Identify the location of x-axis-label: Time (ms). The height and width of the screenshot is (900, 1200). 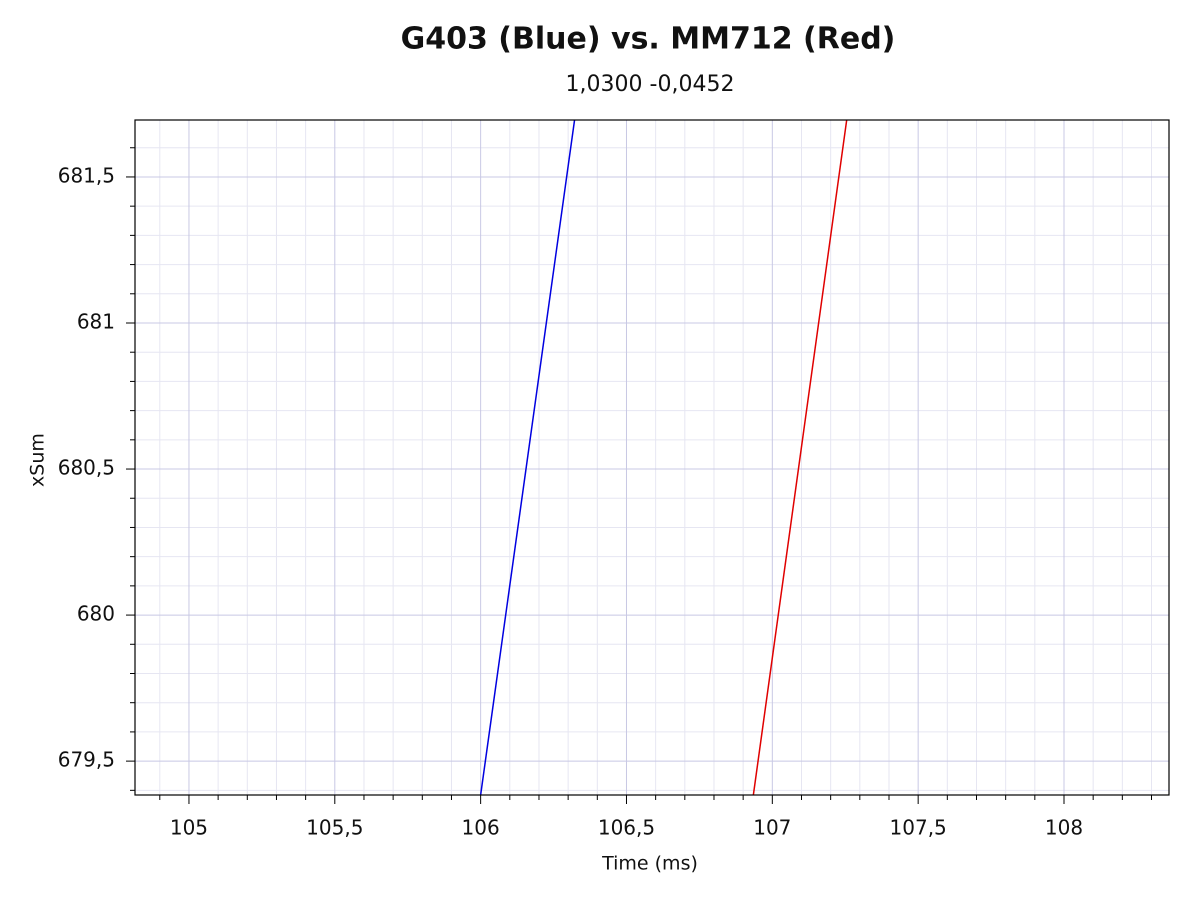
(649, 864).